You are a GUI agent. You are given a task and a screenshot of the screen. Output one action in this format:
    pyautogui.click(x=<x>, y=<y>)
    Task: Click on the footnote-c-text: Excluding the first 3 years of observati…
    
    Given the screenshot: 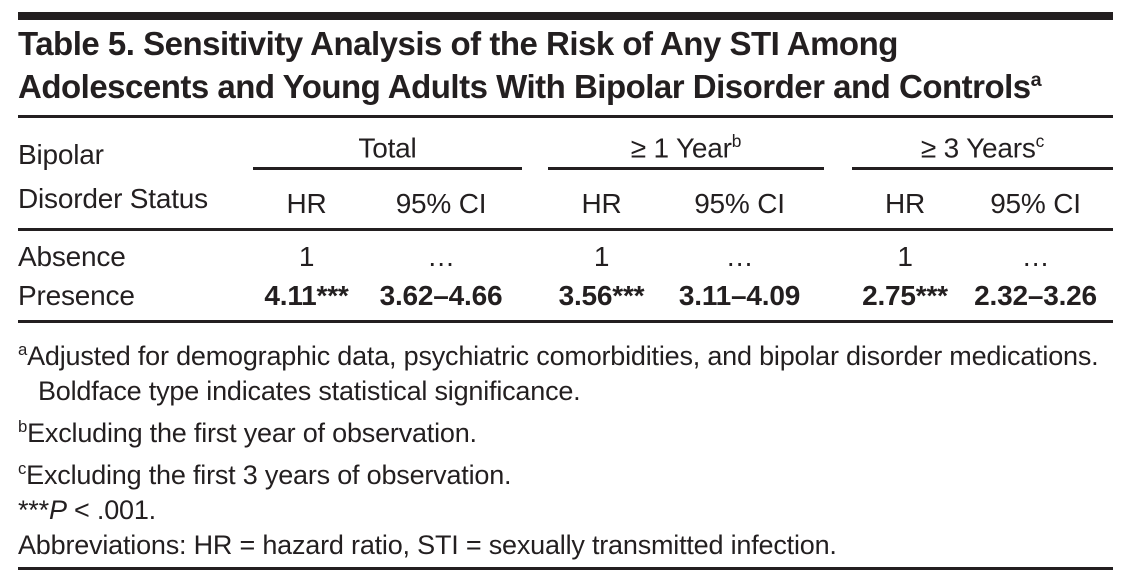 What is the action you would take?
    pyautogui.click(x=269, y=475)
    